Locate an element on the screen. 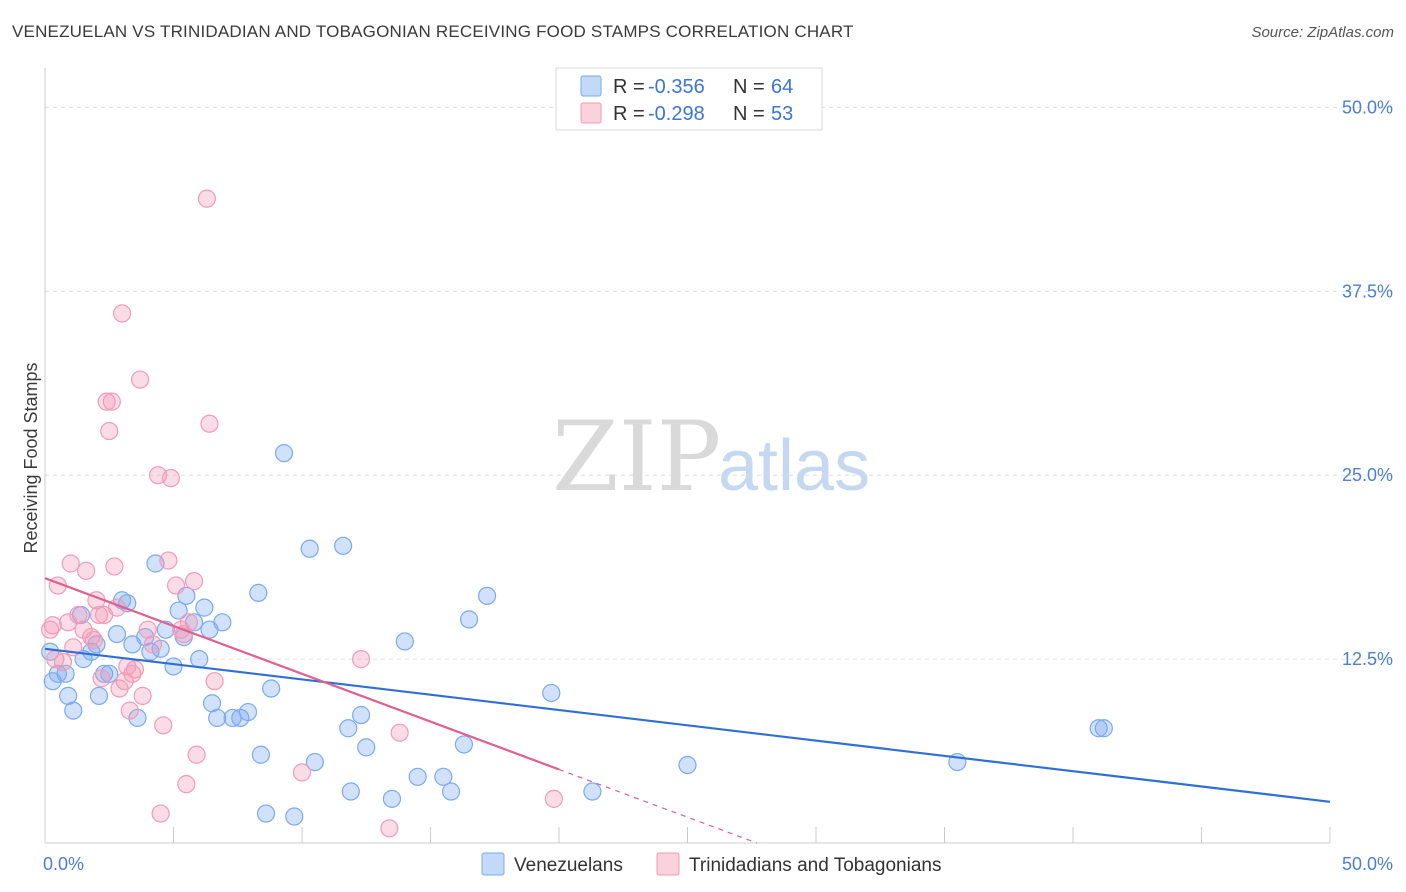 Image resolution: width=1406 pixels, height=892 pixels. y-tick-labels: 12.5% 25.0% 37.5% 50.0% is located at coordinates (1367, 383).